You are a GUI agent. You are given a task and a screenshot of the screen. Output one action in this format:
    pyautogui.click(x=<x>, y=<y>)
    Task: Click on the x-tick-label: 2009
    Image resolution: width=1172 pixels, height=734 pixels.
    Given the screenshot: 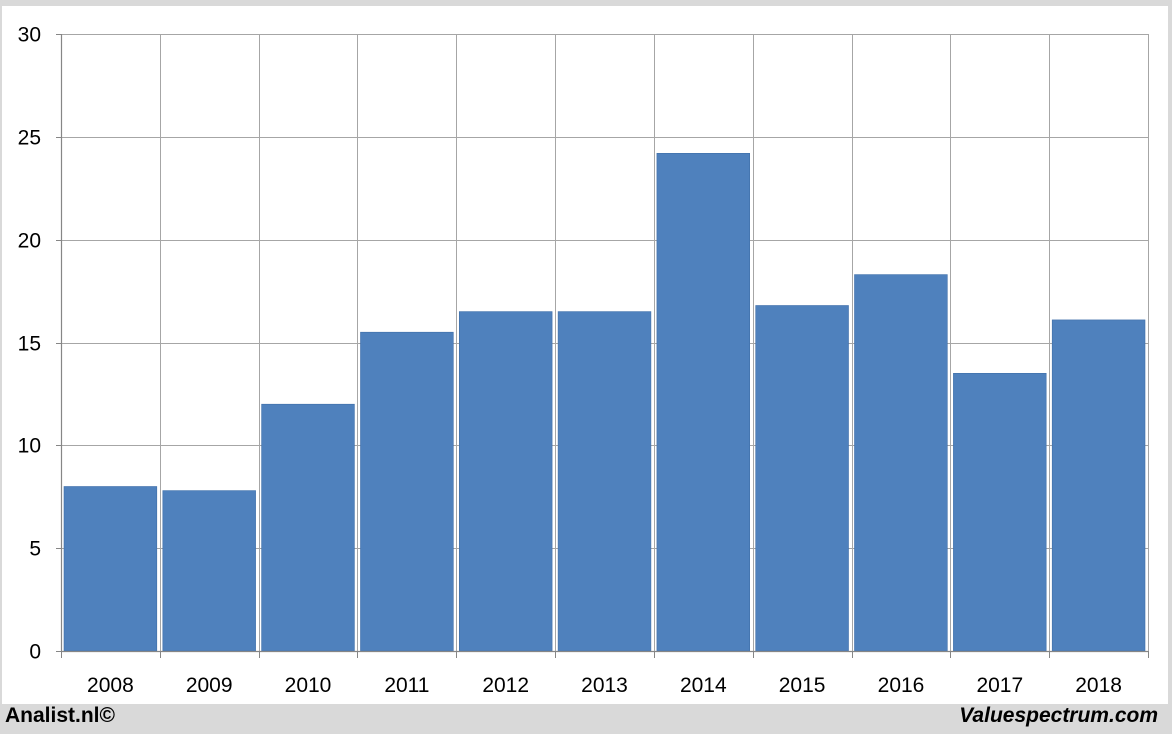 What is the action you would take?
    pyautogui.click(x=209, y=685)
    